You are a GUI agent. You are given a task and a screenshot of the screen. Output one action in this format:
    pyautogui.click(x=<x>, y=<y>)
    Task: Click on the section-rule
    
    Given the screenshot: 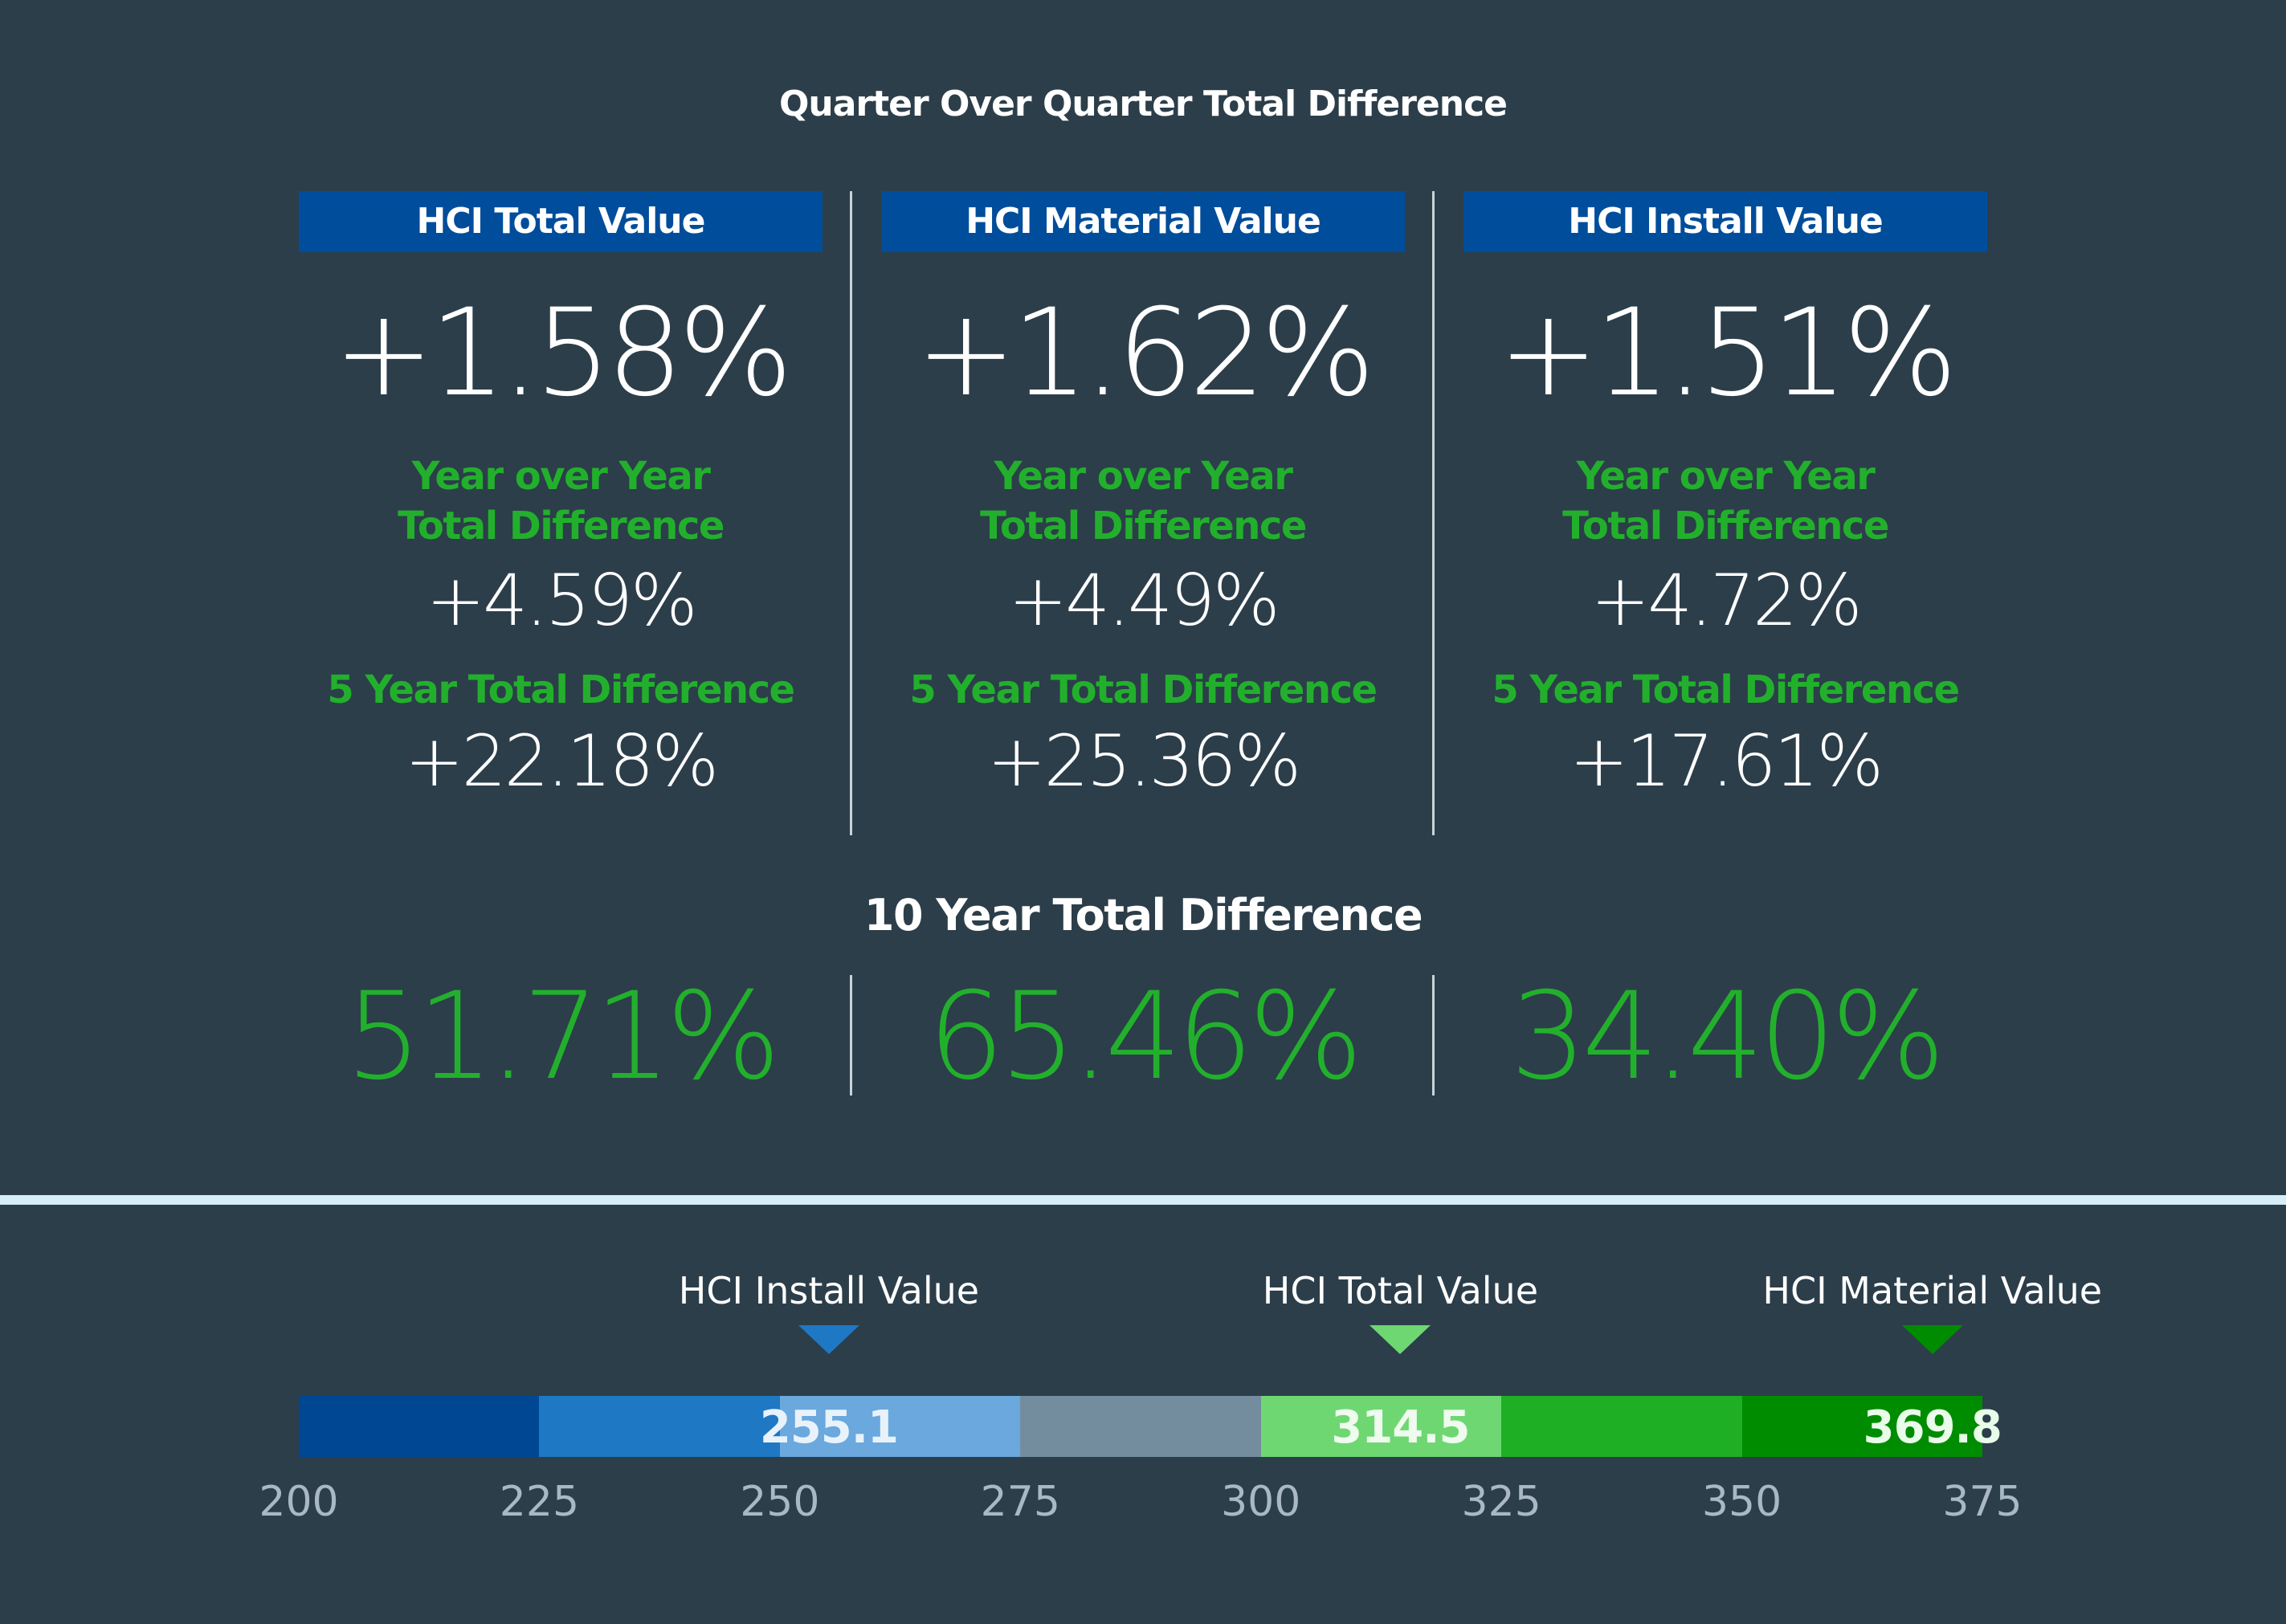 What is the action you would take?
    pyautogui.click(x=1143, y=1200)
    